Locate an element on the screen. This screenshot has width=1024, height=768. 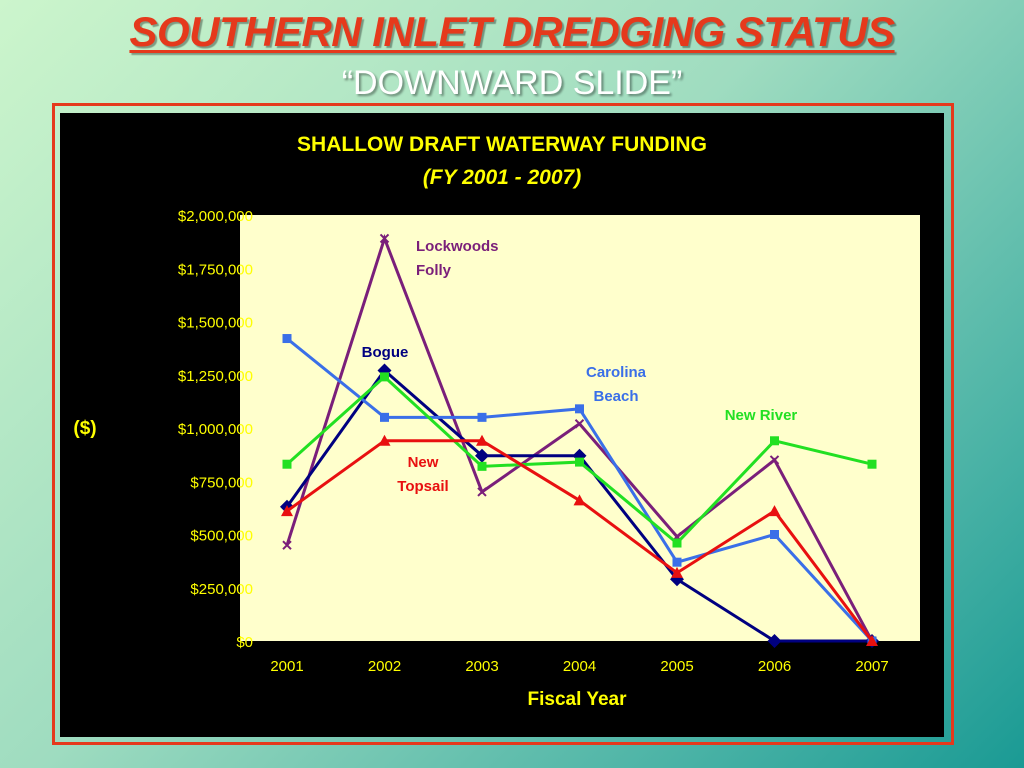
x-tick-label: 2005 is located at coordinates (676, 666).